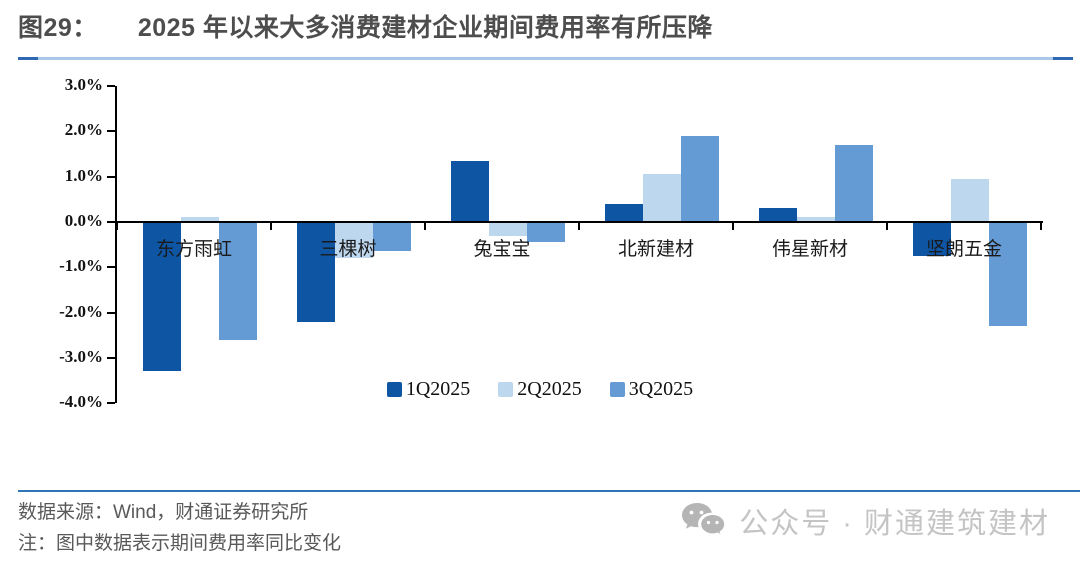  Describe the element at coordinates (83, 85) in the screenshot. I see `y-axis-tick-label: 3.0%` at that location.